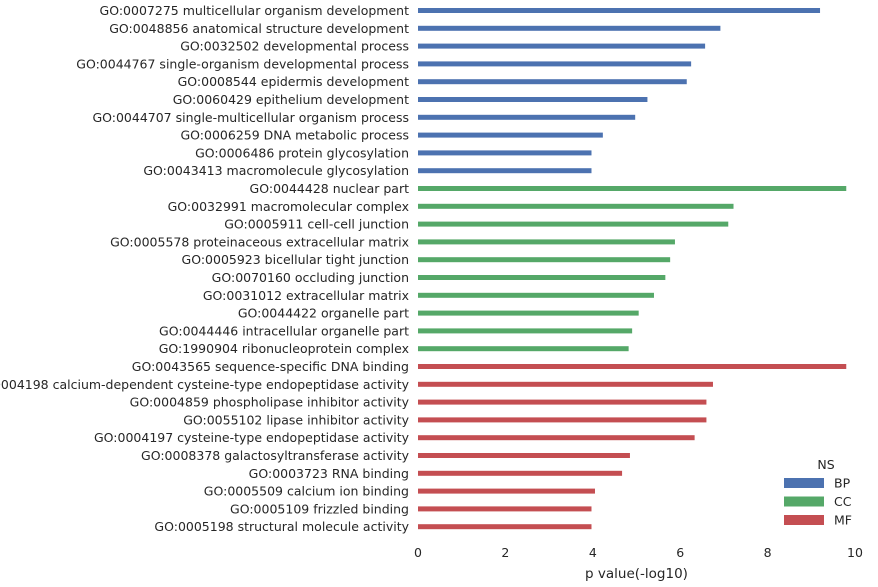 The width and height of the screenshot is (878, 587). Describe the element at coordinates (505, 552) in the screenshot. I see `x-tick-label: 2` at that location.